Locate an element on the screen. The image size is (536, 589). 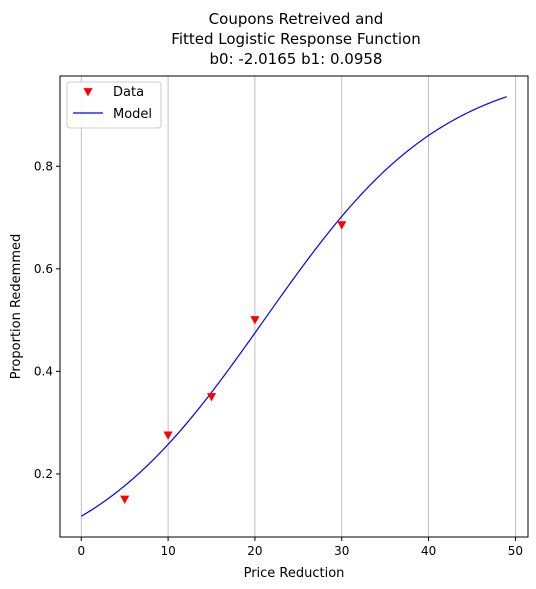
y-tick-label: 0.4 is located at coordinates (43, 371).